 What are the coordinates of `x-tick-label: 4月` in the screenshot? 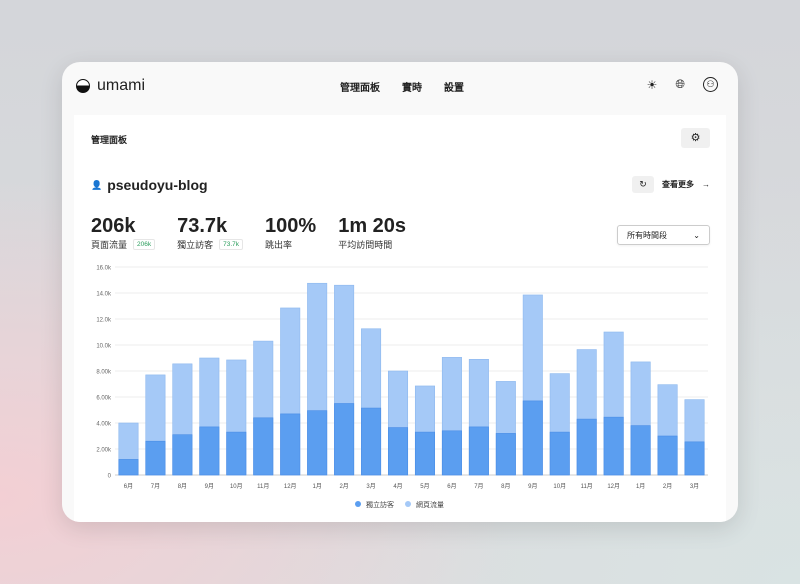 It's located at (397, 486).